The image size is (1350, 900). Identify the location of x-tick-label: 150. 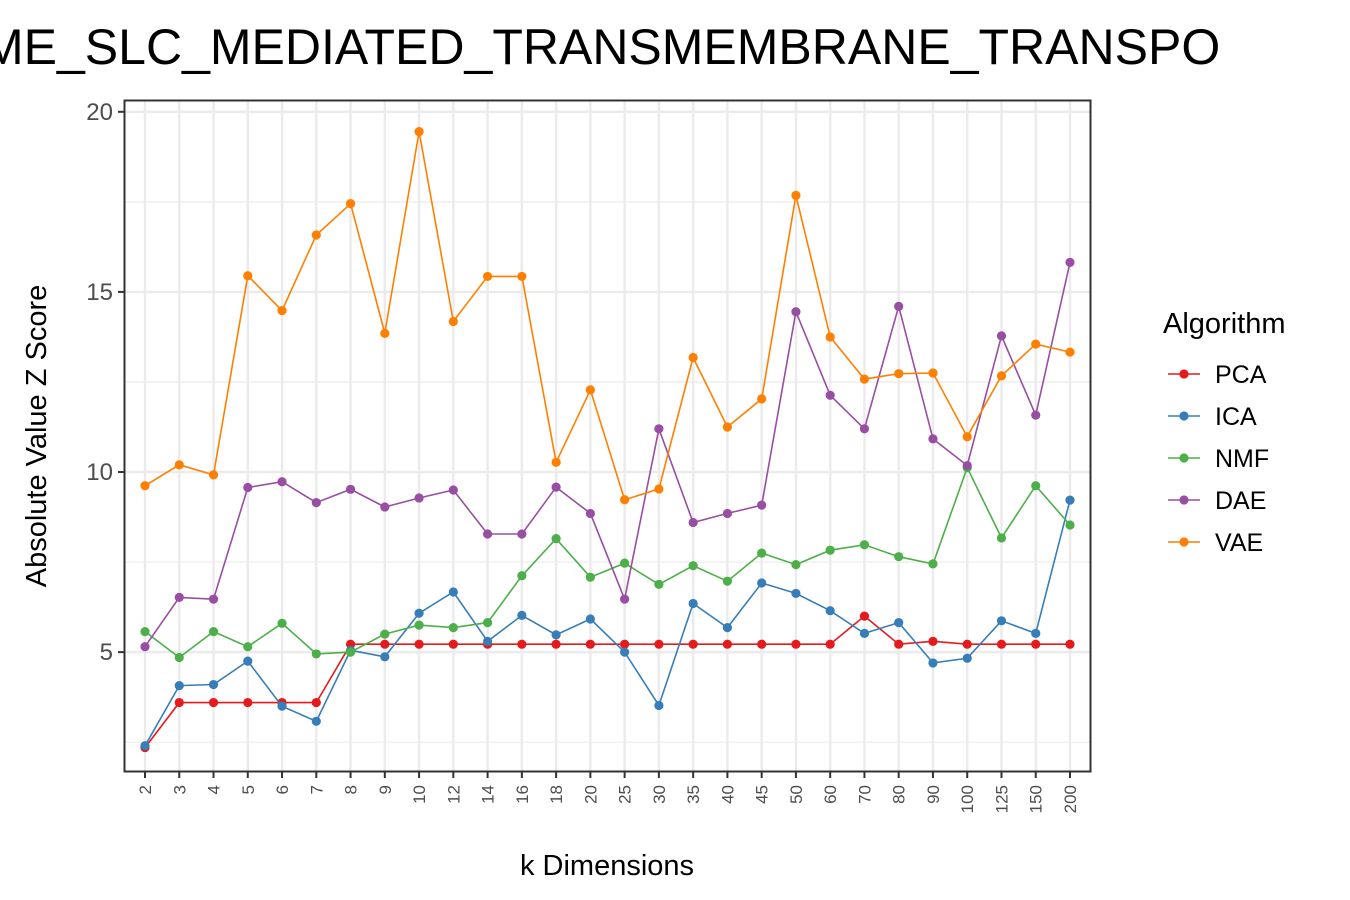
(1036, 799).